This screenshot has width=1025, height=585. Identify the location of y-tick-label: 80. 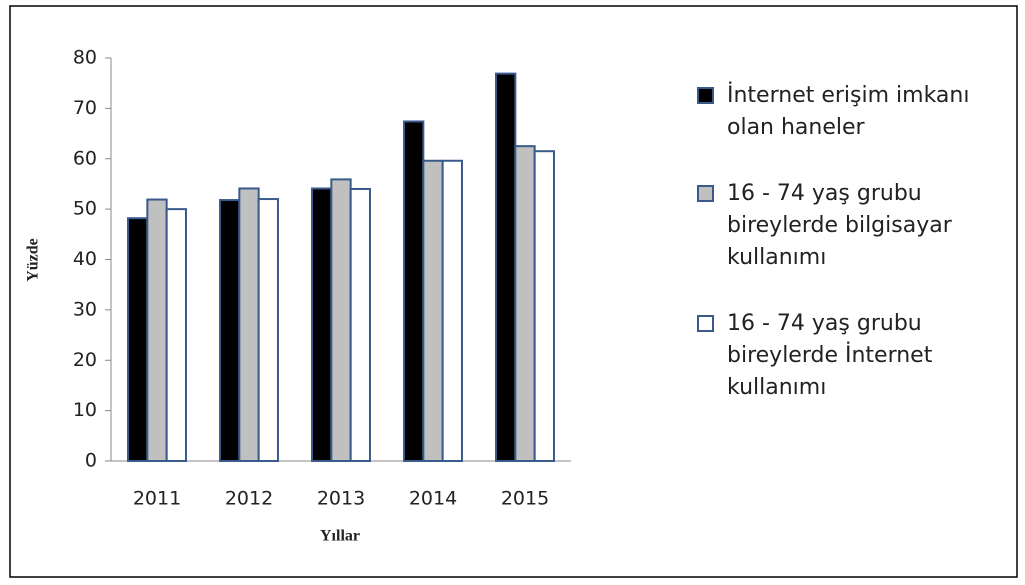
(85, 58).